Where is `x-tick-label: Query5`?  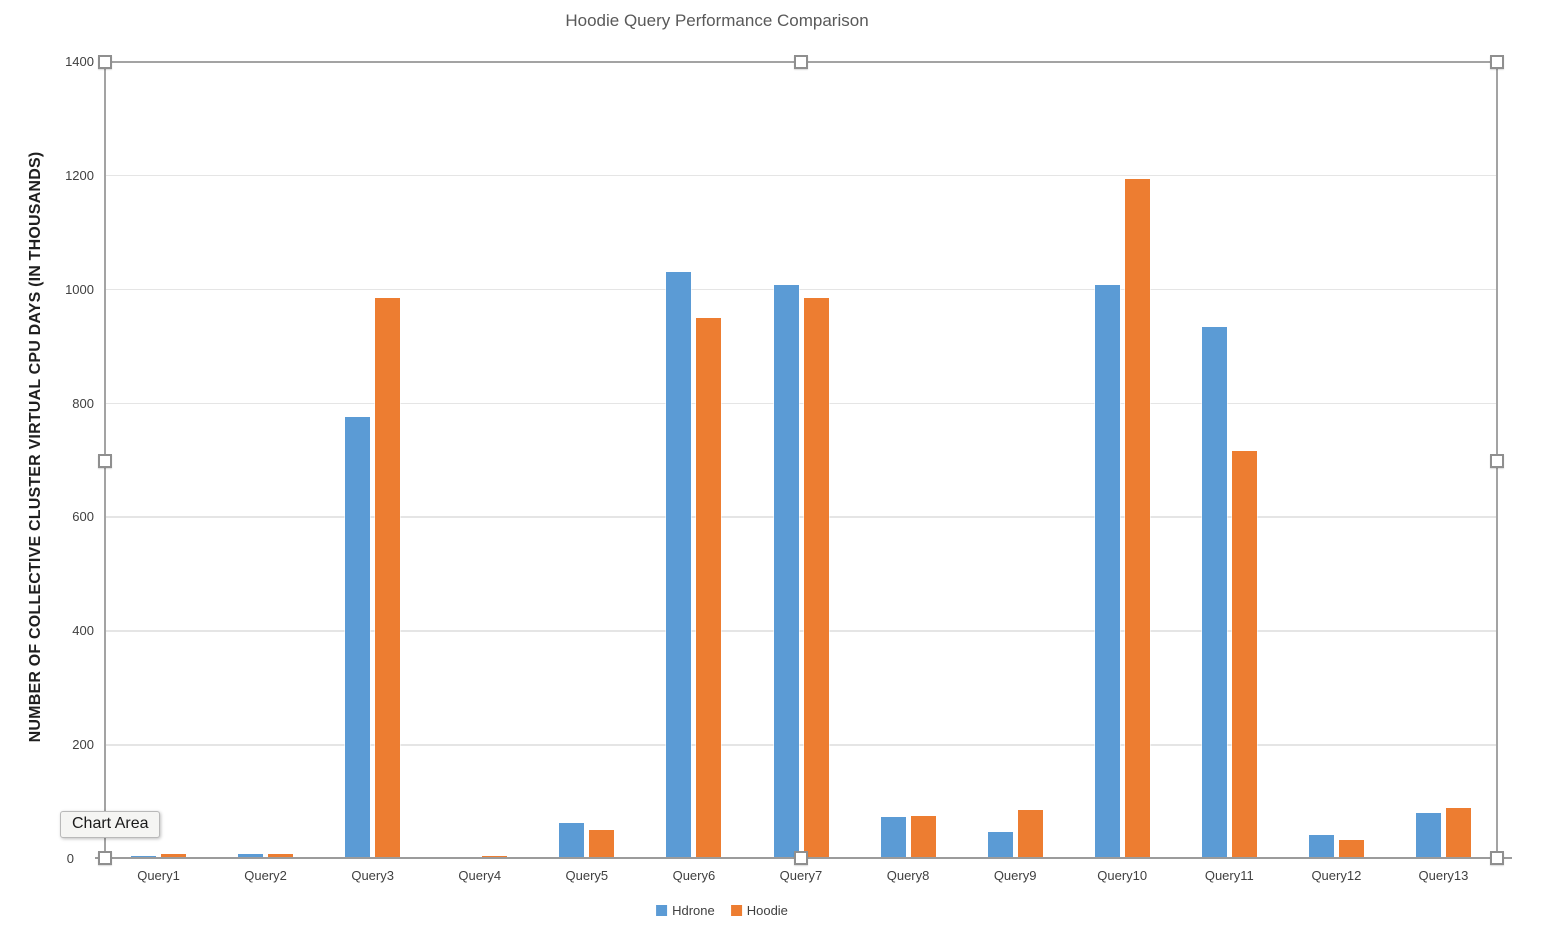
x-tick-label: Query5 is located at coordinates (587, 875).